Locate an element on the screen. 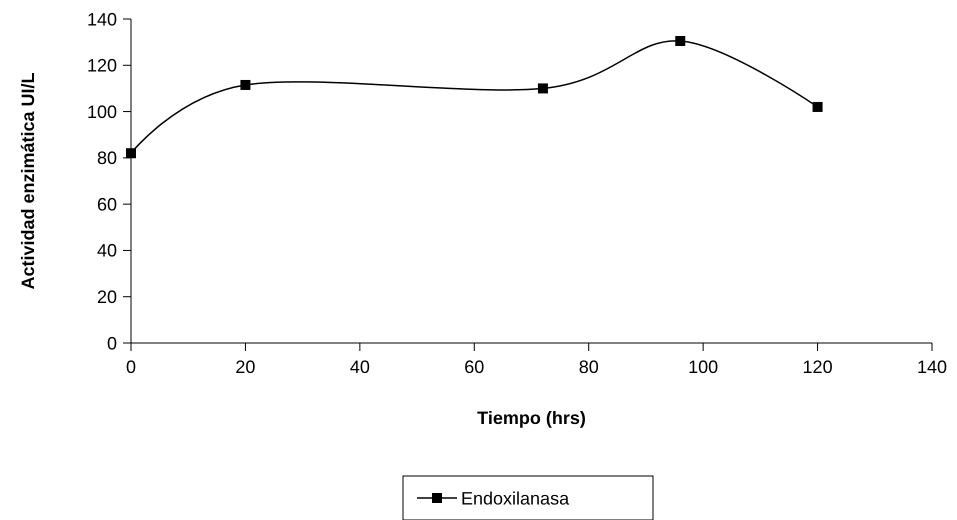  y-tick-label: 60 is located at coordinates (106, 204).